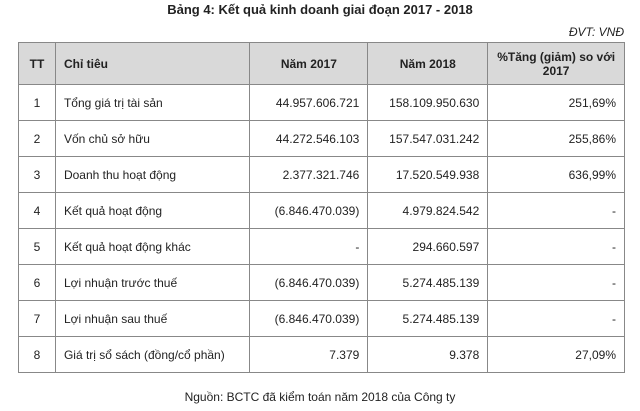 This screenshot has height=411, width=640. Describe the element at coordinates (428, 354) in the screenshot. I see `table-cell: 9.378` at that location.